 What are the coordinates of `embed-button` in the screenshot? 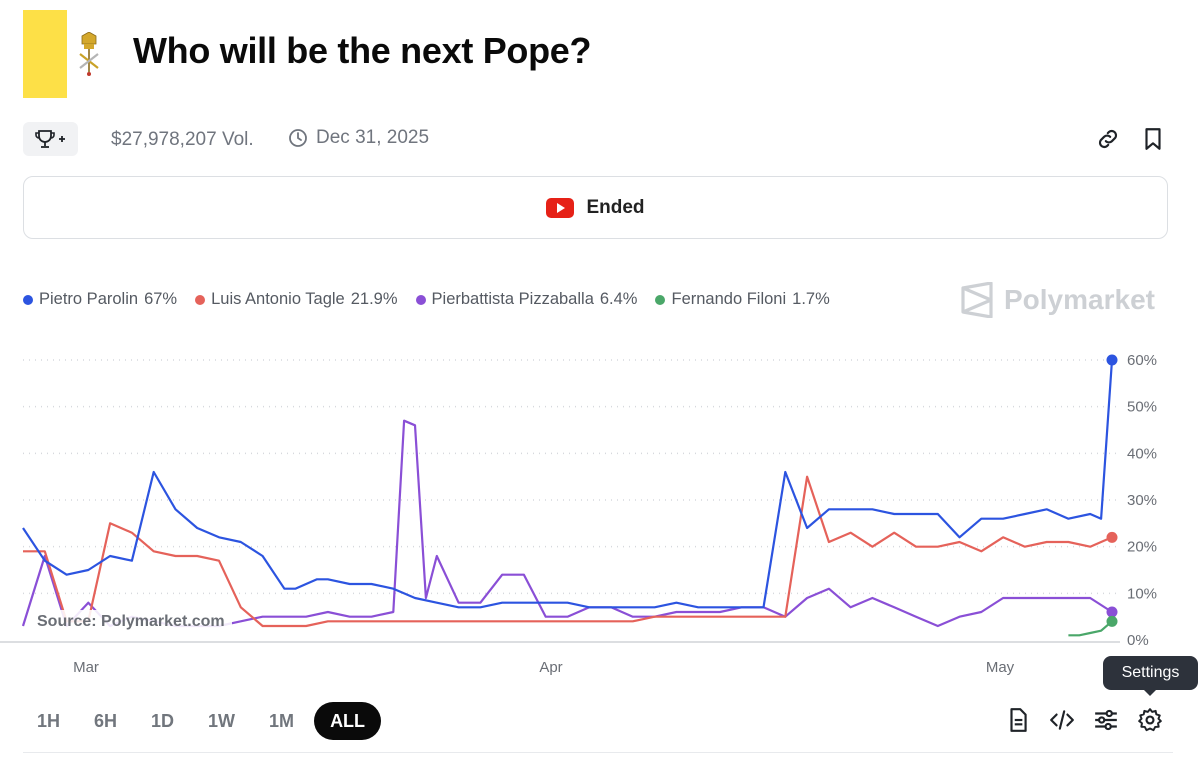 It's located at (1062, 720).